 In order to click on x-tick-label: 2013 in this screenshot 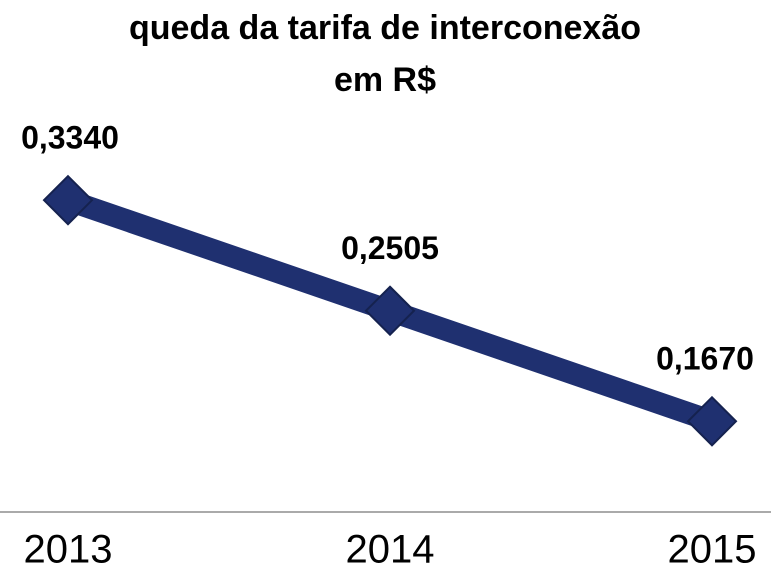, I will do `click(68, 550)`.